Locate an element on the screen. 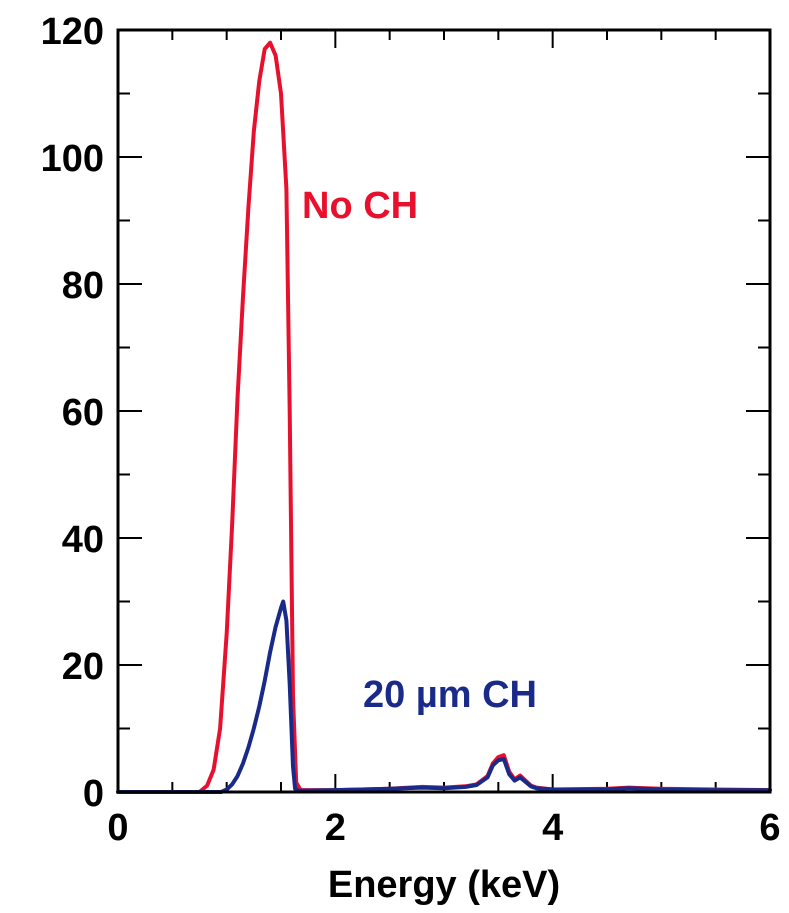 The image size is (789, 913). annotation-20um-ch: 20 µm CH is located at coordinates (450, 695).